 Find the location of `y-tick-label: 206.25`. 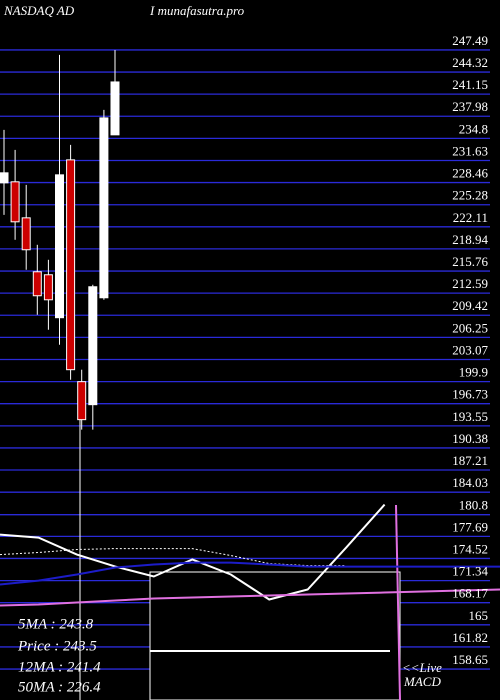

y-tick-label: 206.25 is located at coordinates (470, 327).